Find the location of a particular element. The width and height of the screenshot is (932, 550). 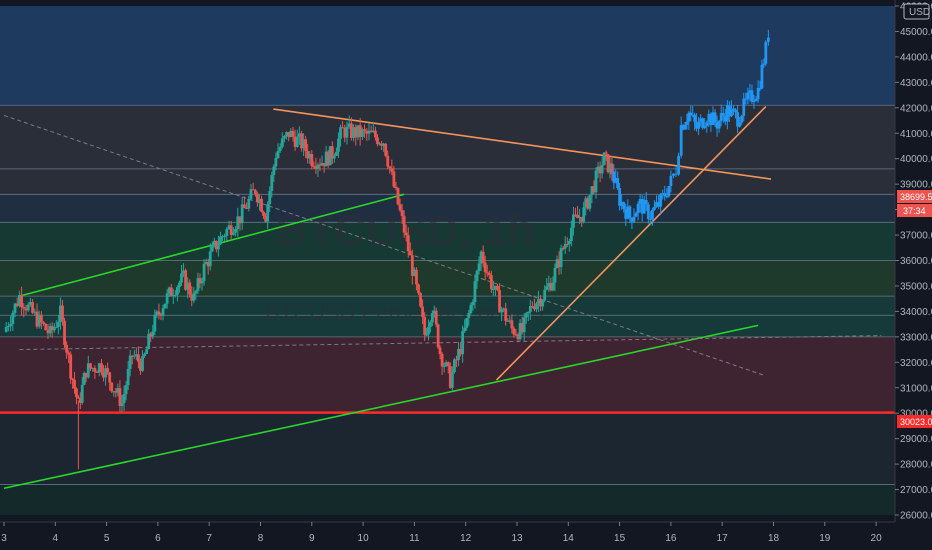

time-tick-label: 11 is located at coordinates (414, 538).